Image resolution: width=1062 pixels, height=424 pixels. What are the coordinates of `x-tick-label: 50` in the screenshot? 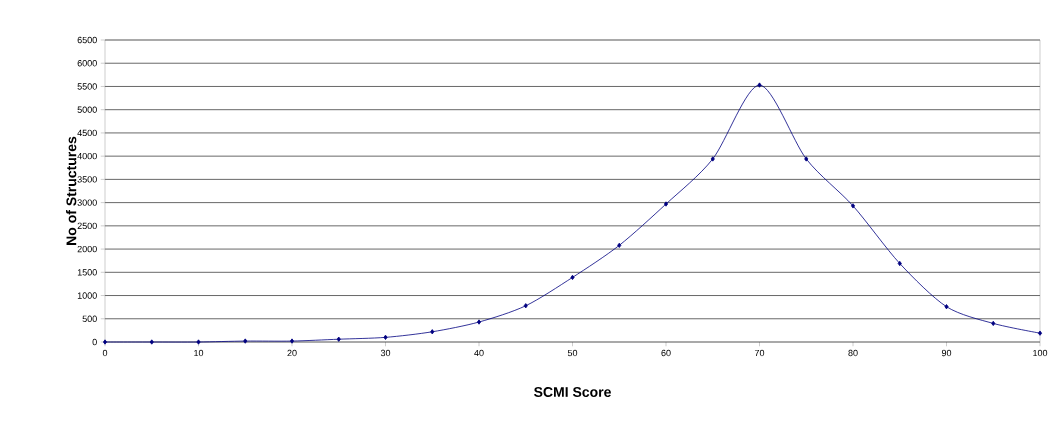 It's located at (572, 353).